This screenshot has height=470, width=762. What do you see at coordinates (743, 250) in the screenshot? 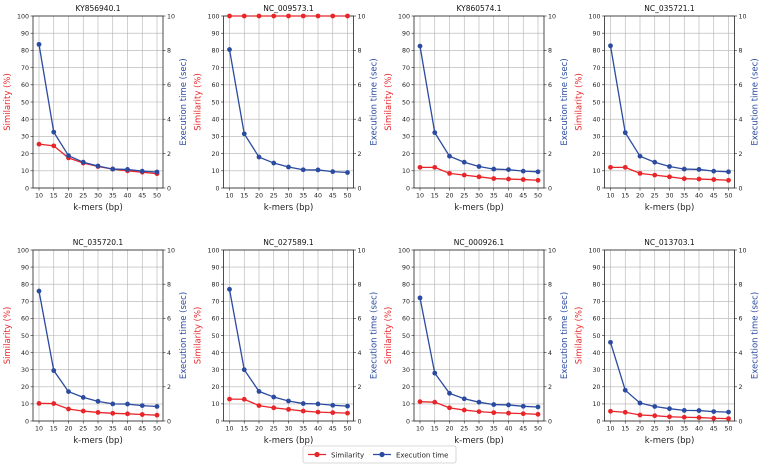
I see `y-tick-label-right: 10` at bounding box center [743, 250].